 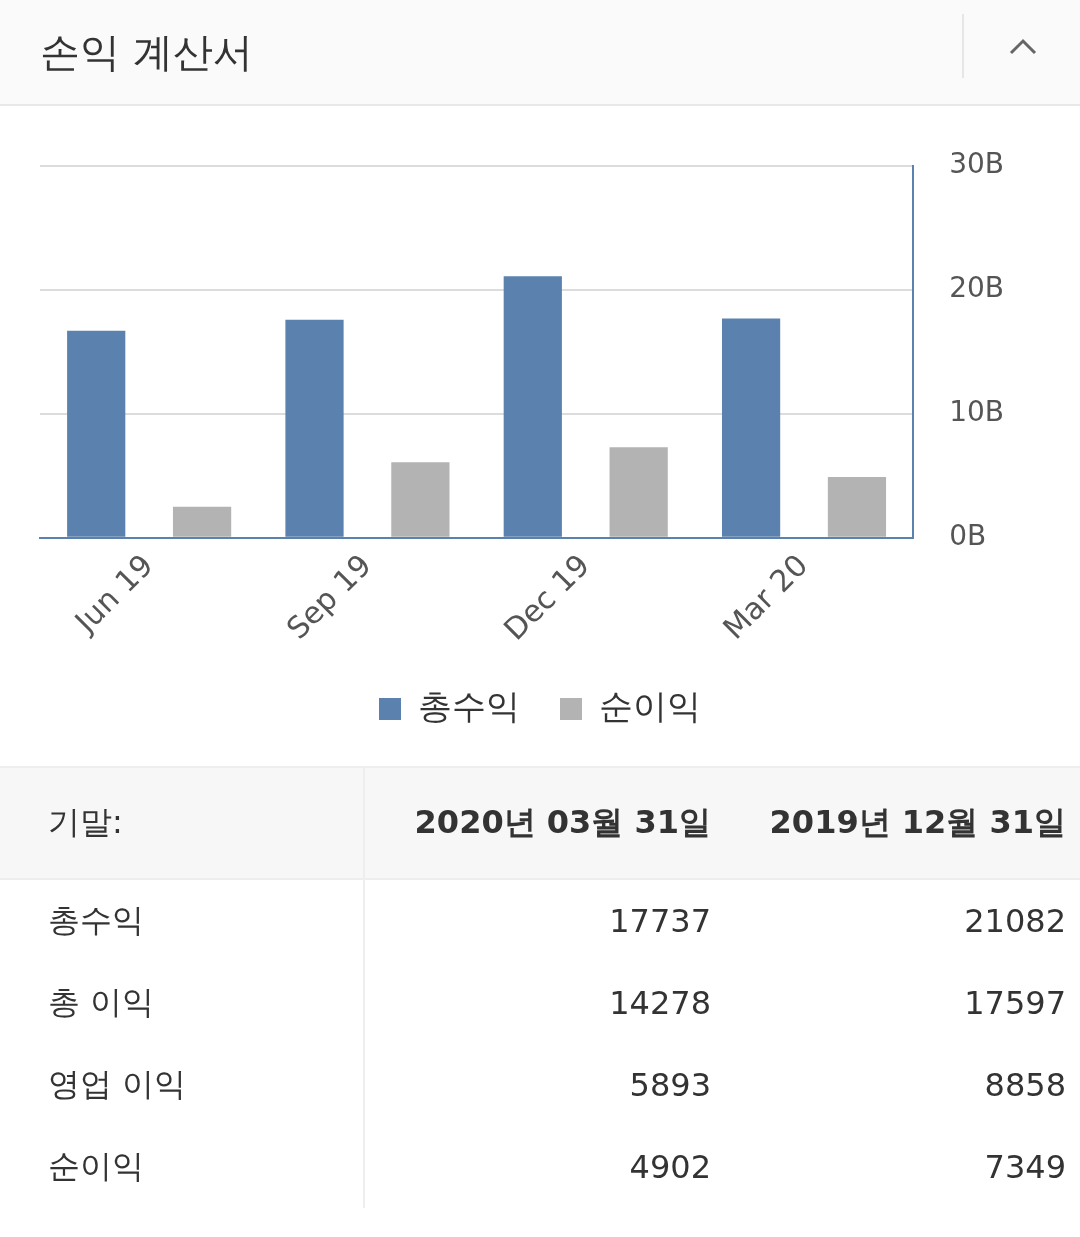 What do you see at coordinates (660, 921) in the screenshot?
I see `text: 17737` at bounding box center [660, 921].